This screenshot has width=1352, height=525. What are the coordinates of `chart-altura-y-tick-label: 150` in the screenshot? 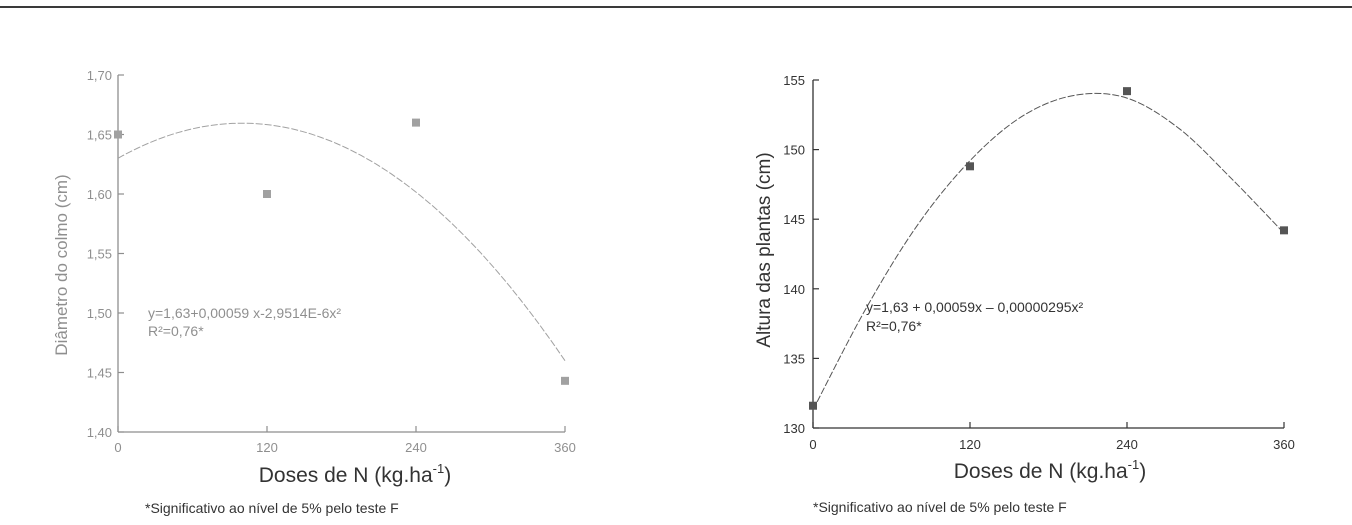 It's located at (794, 150).